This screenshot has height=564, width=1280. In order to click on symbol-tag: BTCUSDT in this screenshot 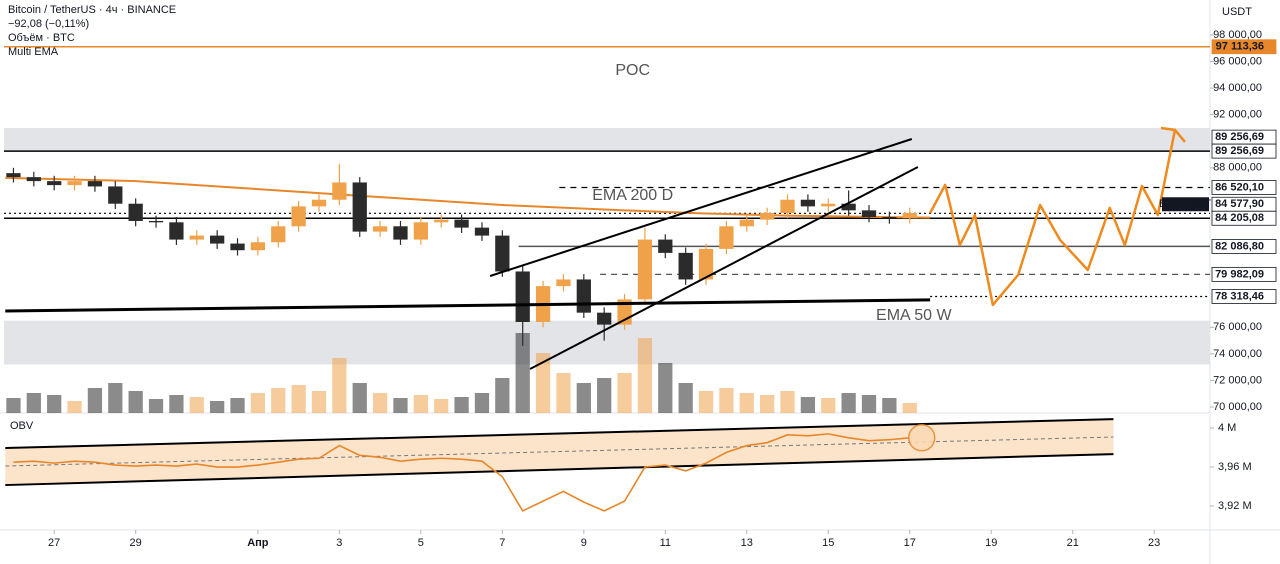, I will do `click(1185, 204)`.